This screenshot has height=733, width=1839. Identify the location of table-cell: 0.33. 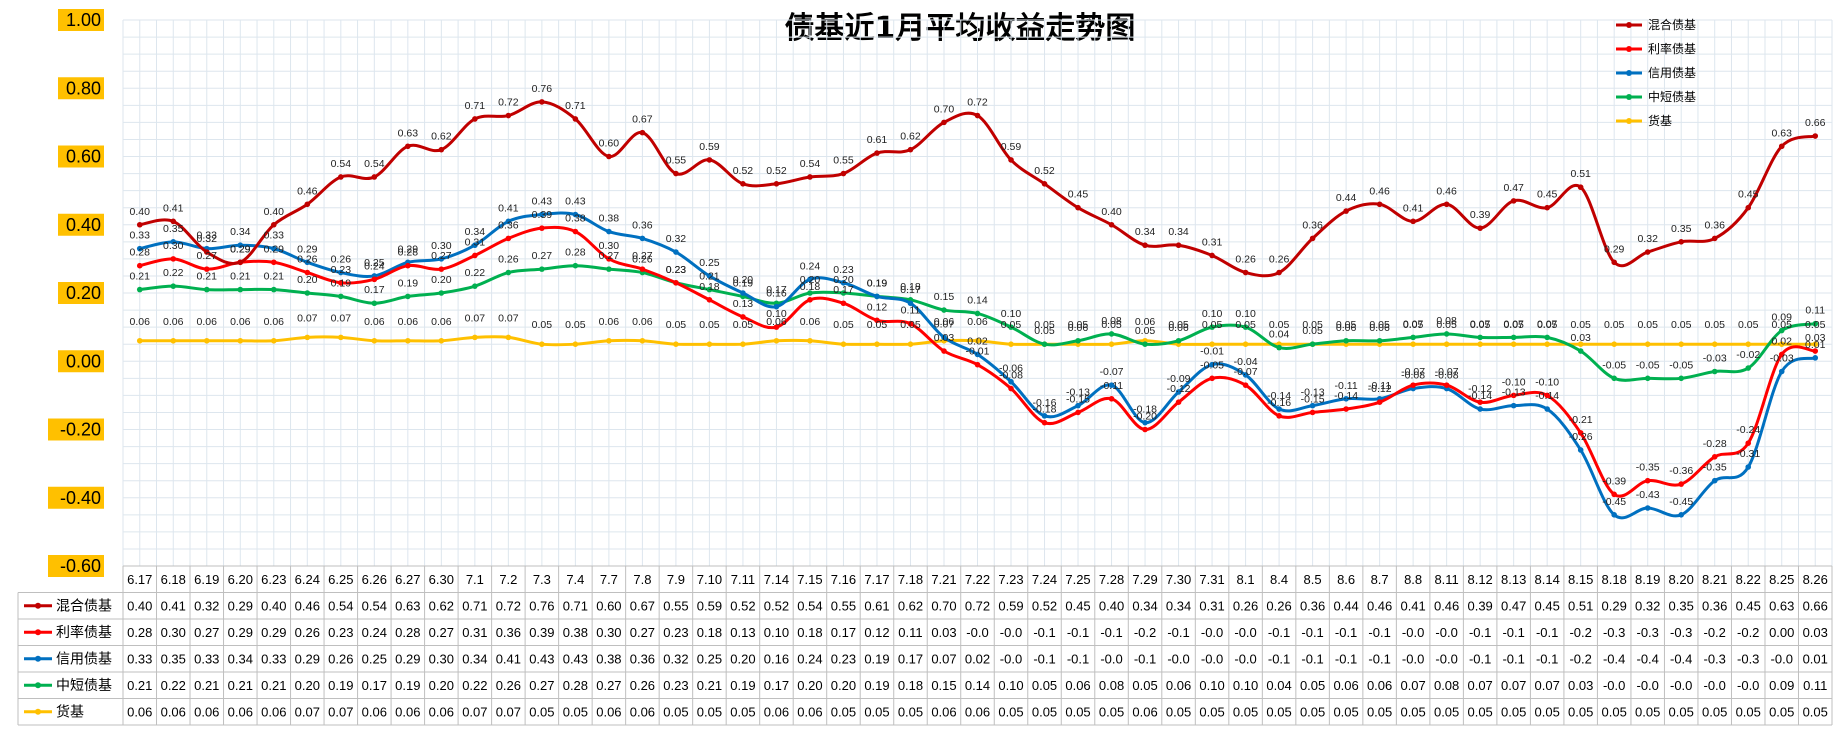
(206, 659).